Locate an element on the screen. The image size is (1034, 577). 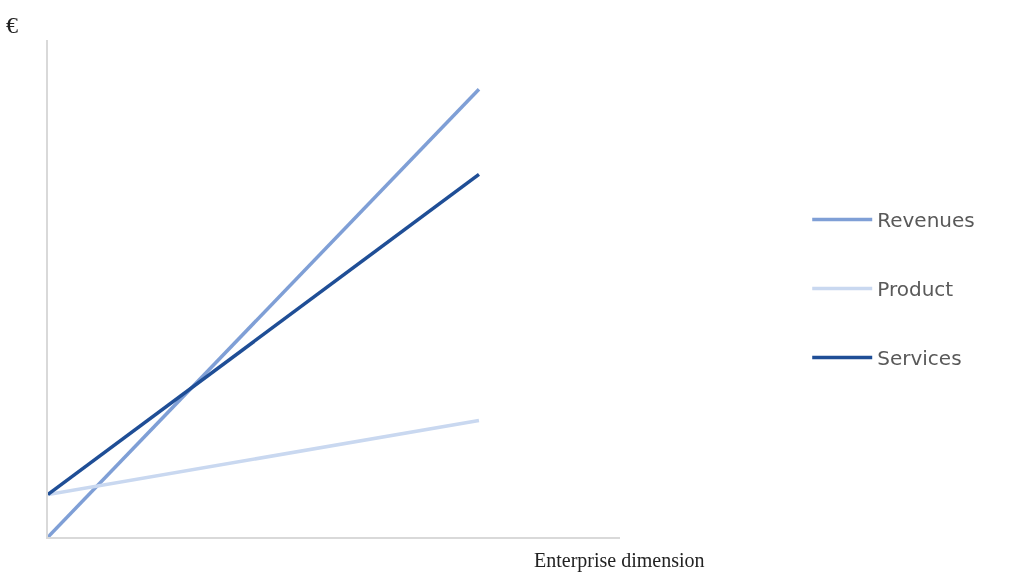
legend-label: Revenues is located at coordinates (926, 220).